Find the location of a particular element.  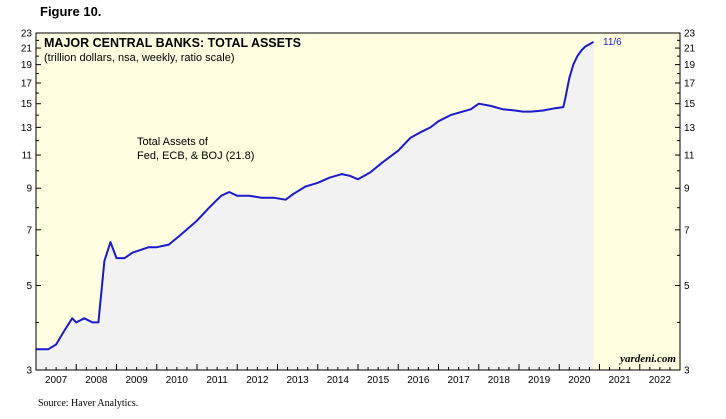

y-tick-label-right-5: 5 is located at coordinates (687, 286).